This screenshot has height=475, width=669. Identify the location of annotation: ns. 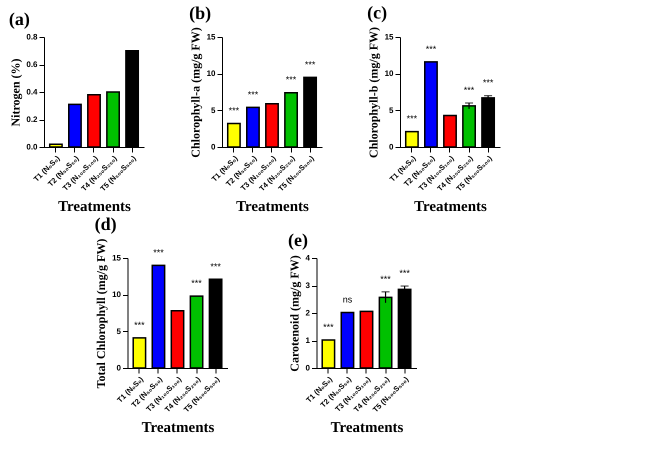
(347, 299).